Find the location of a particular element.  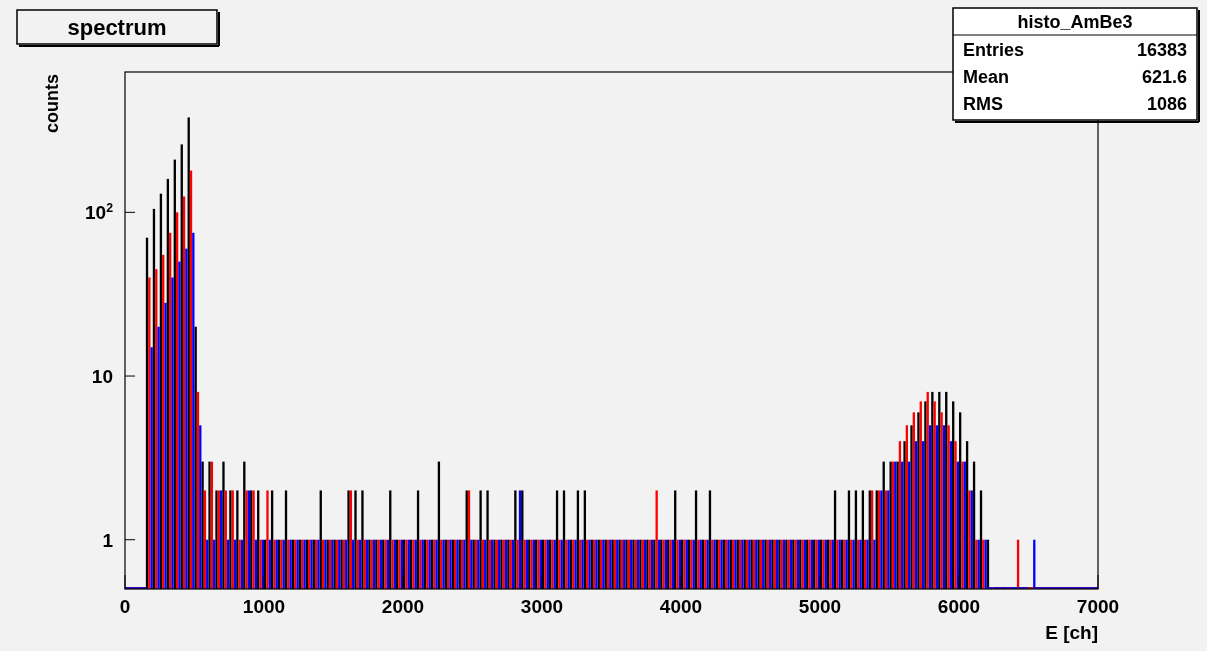

text: histo_AmBe3 is located at coordinates (1075, 22).